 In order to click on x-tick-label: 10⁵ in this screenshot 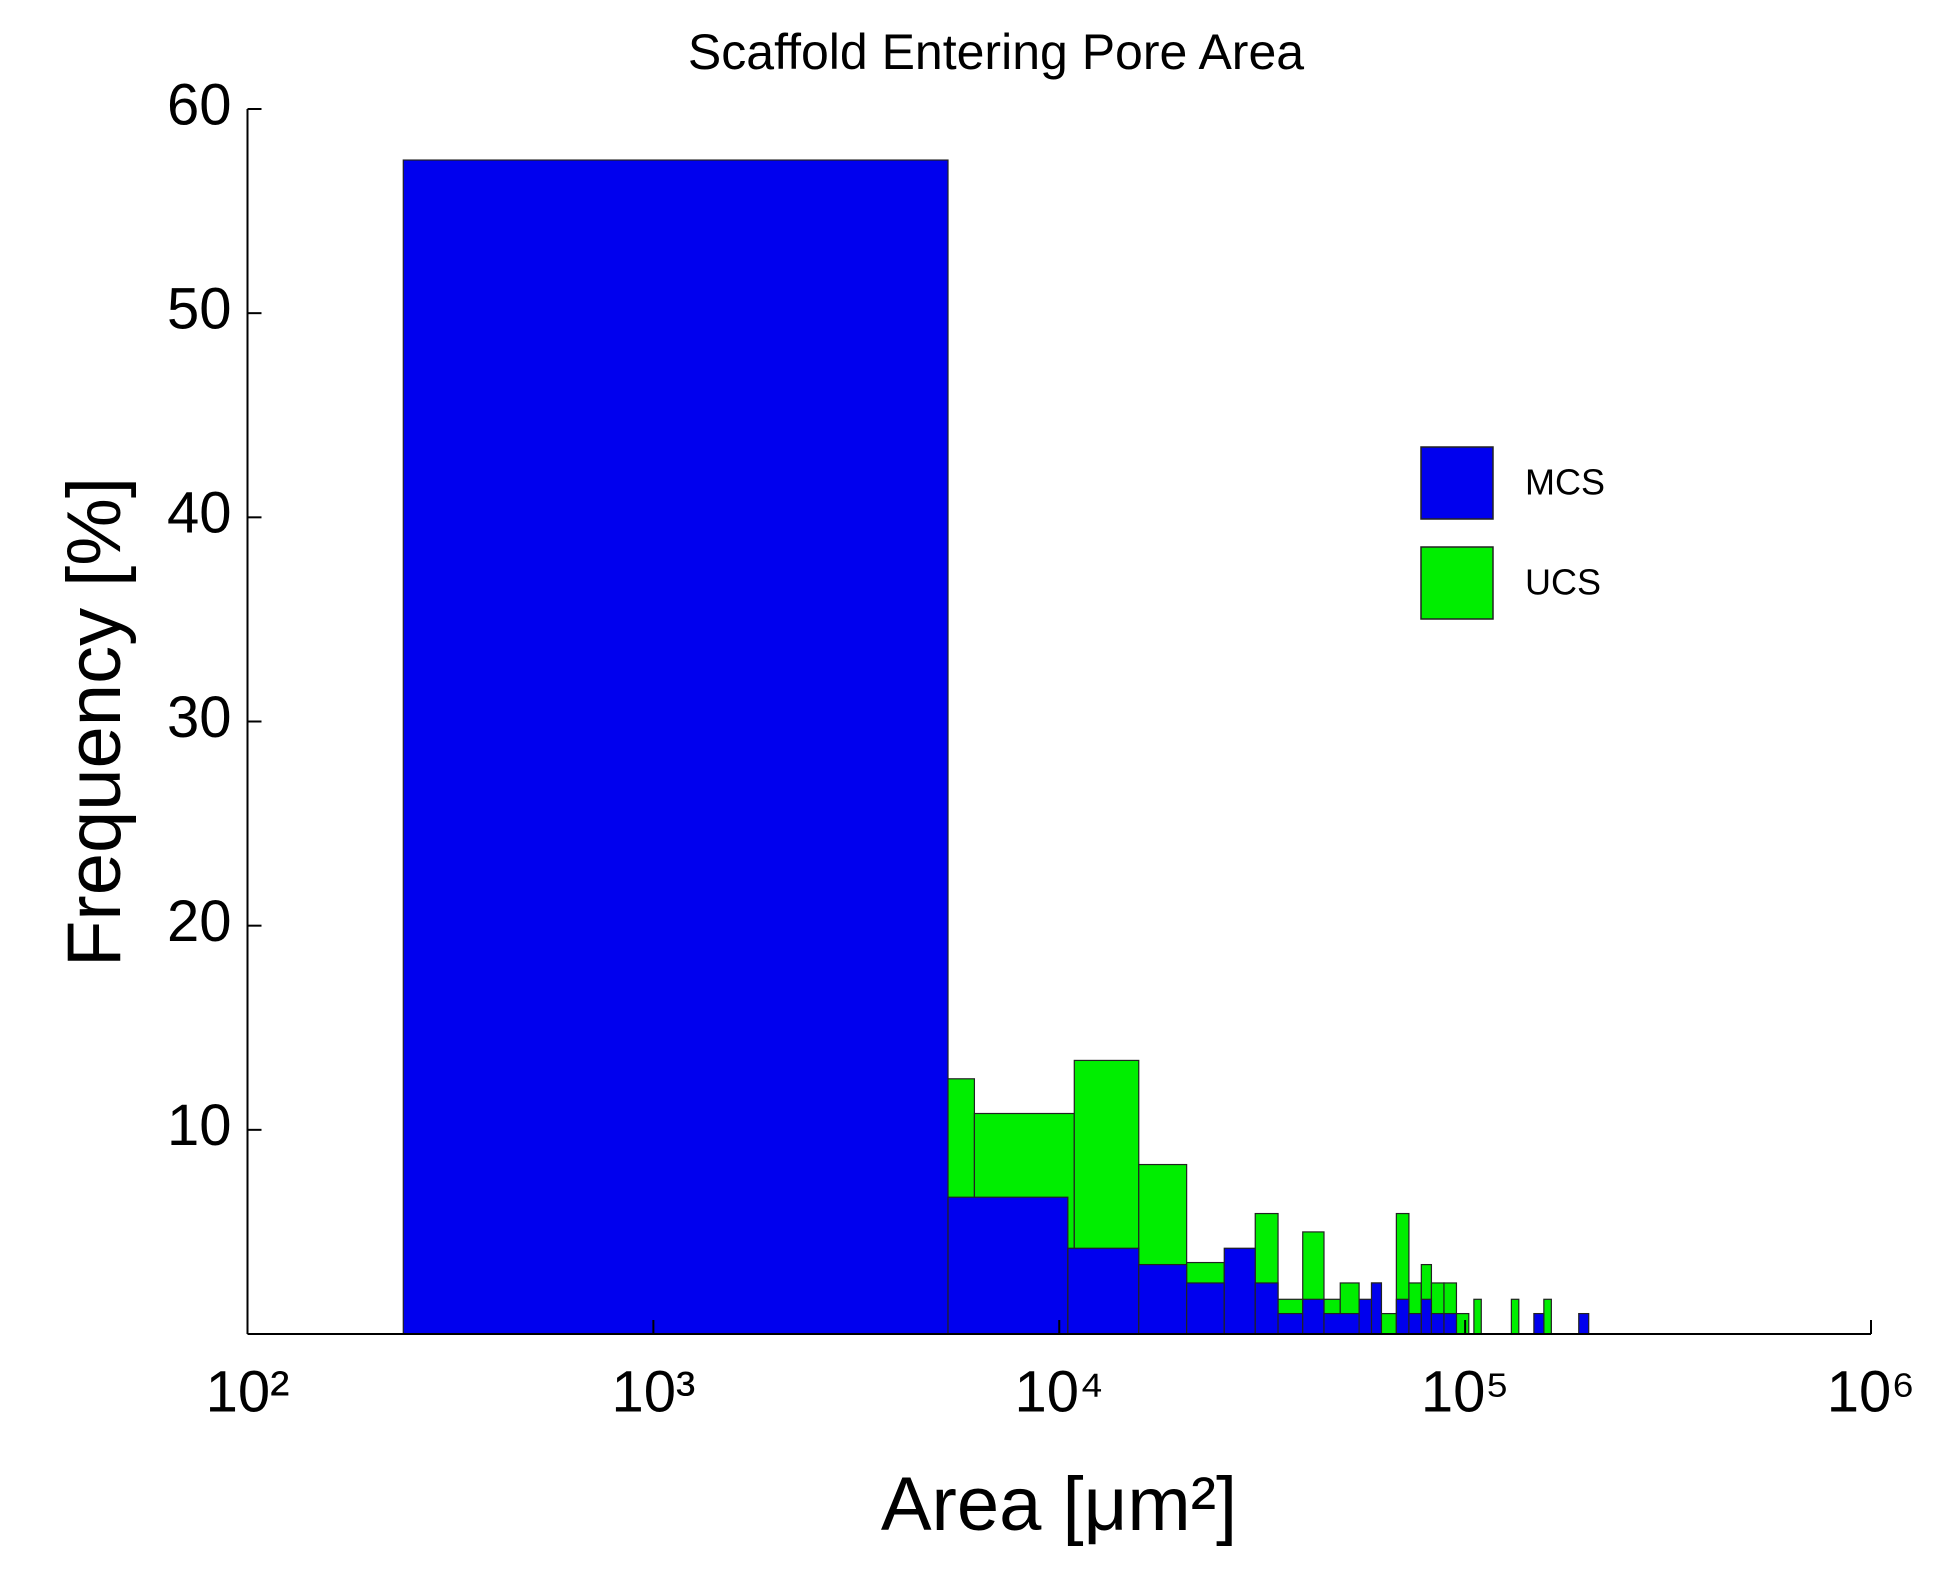, I will do `click(1465, 1391)`.